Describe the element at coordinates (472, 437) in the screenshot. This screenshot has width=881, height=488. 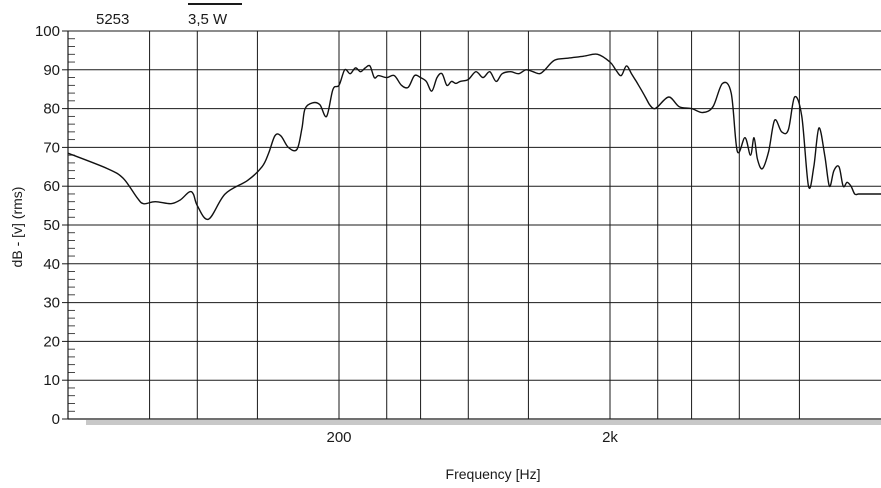
I see `x-tick-labels: 200 2k` at that location.